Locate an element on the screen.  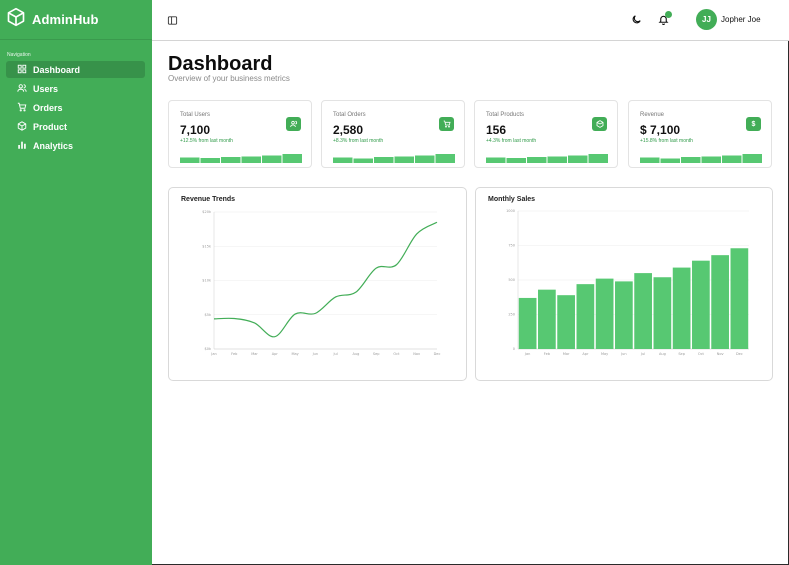
bar-chart-icon is located at coordinates (25, 146).